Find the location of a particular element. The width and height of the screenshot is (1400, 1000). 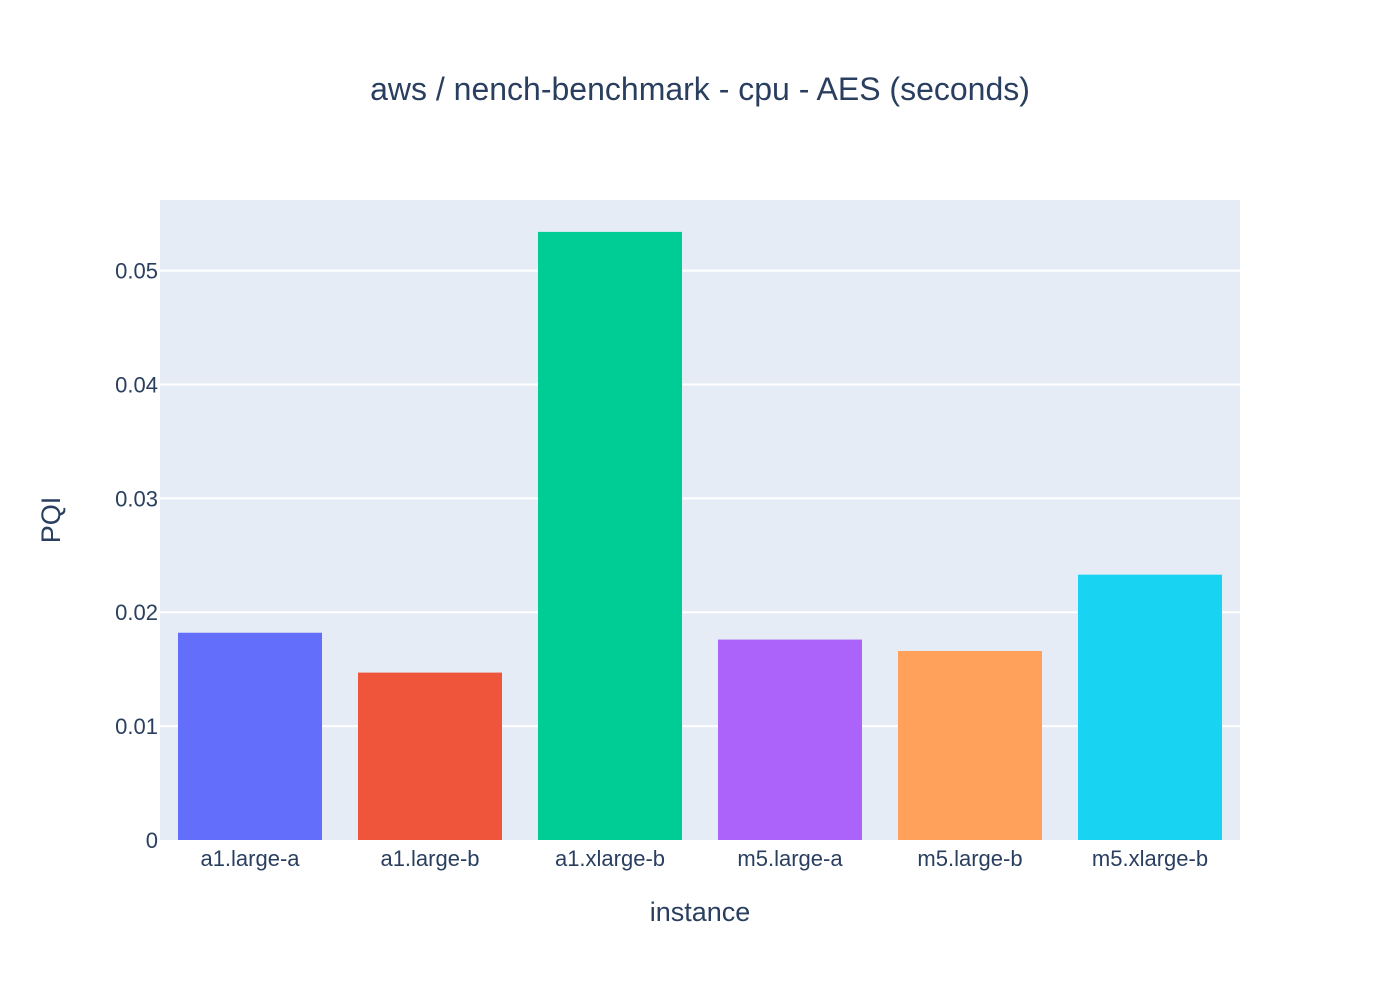

y-tick-label: 0.05 is located at coordinates (136, 271).